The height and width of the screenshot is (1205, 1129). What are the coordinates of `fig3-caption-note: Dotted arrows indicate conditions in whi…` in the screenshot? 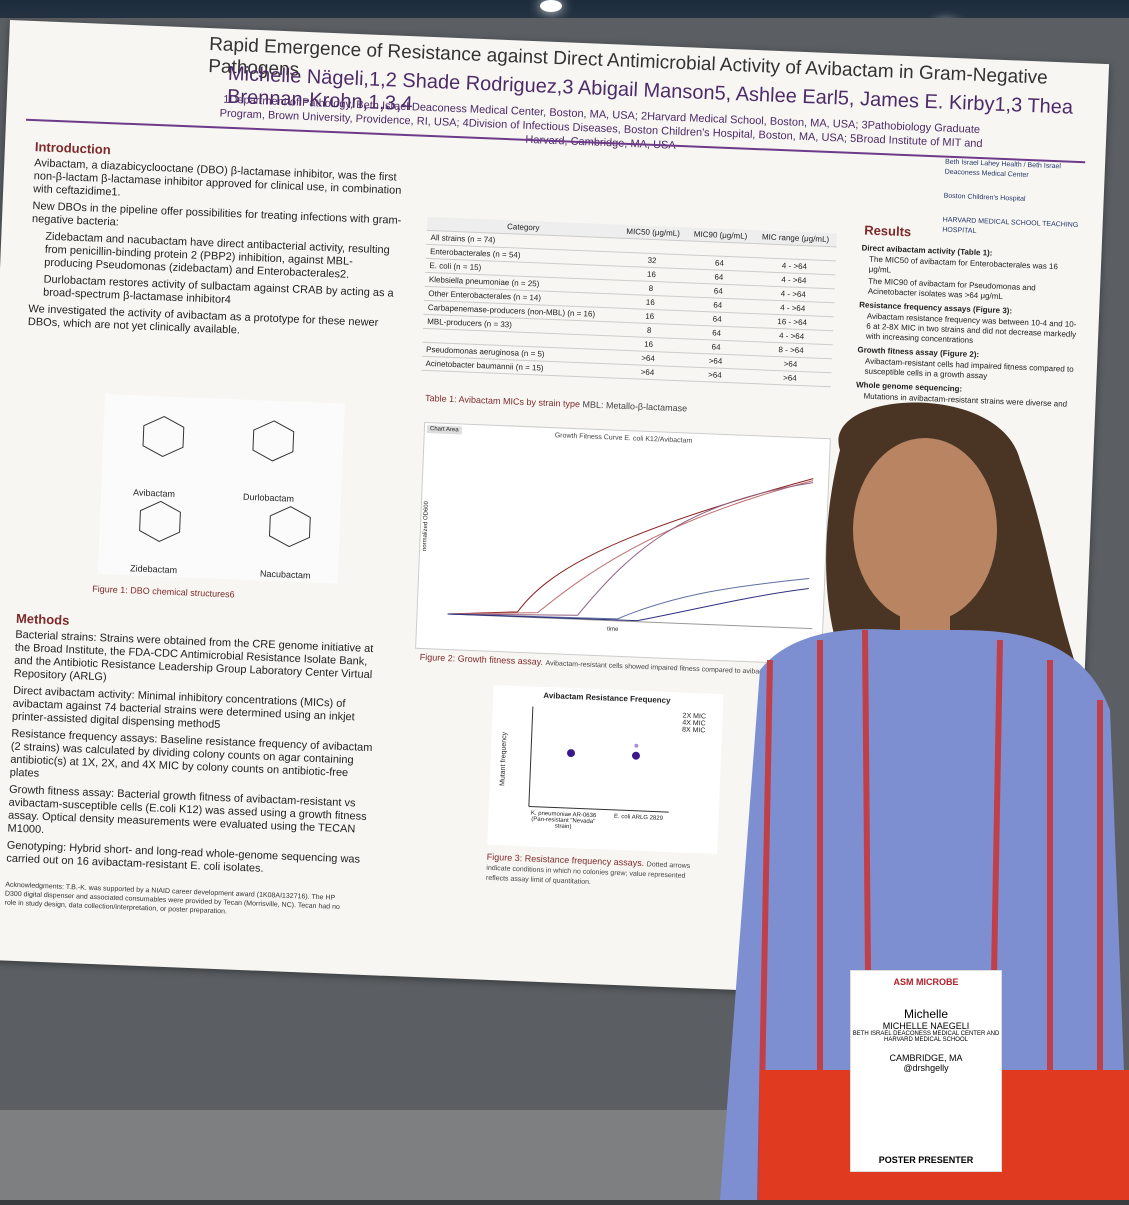 It's located at (588, 874).